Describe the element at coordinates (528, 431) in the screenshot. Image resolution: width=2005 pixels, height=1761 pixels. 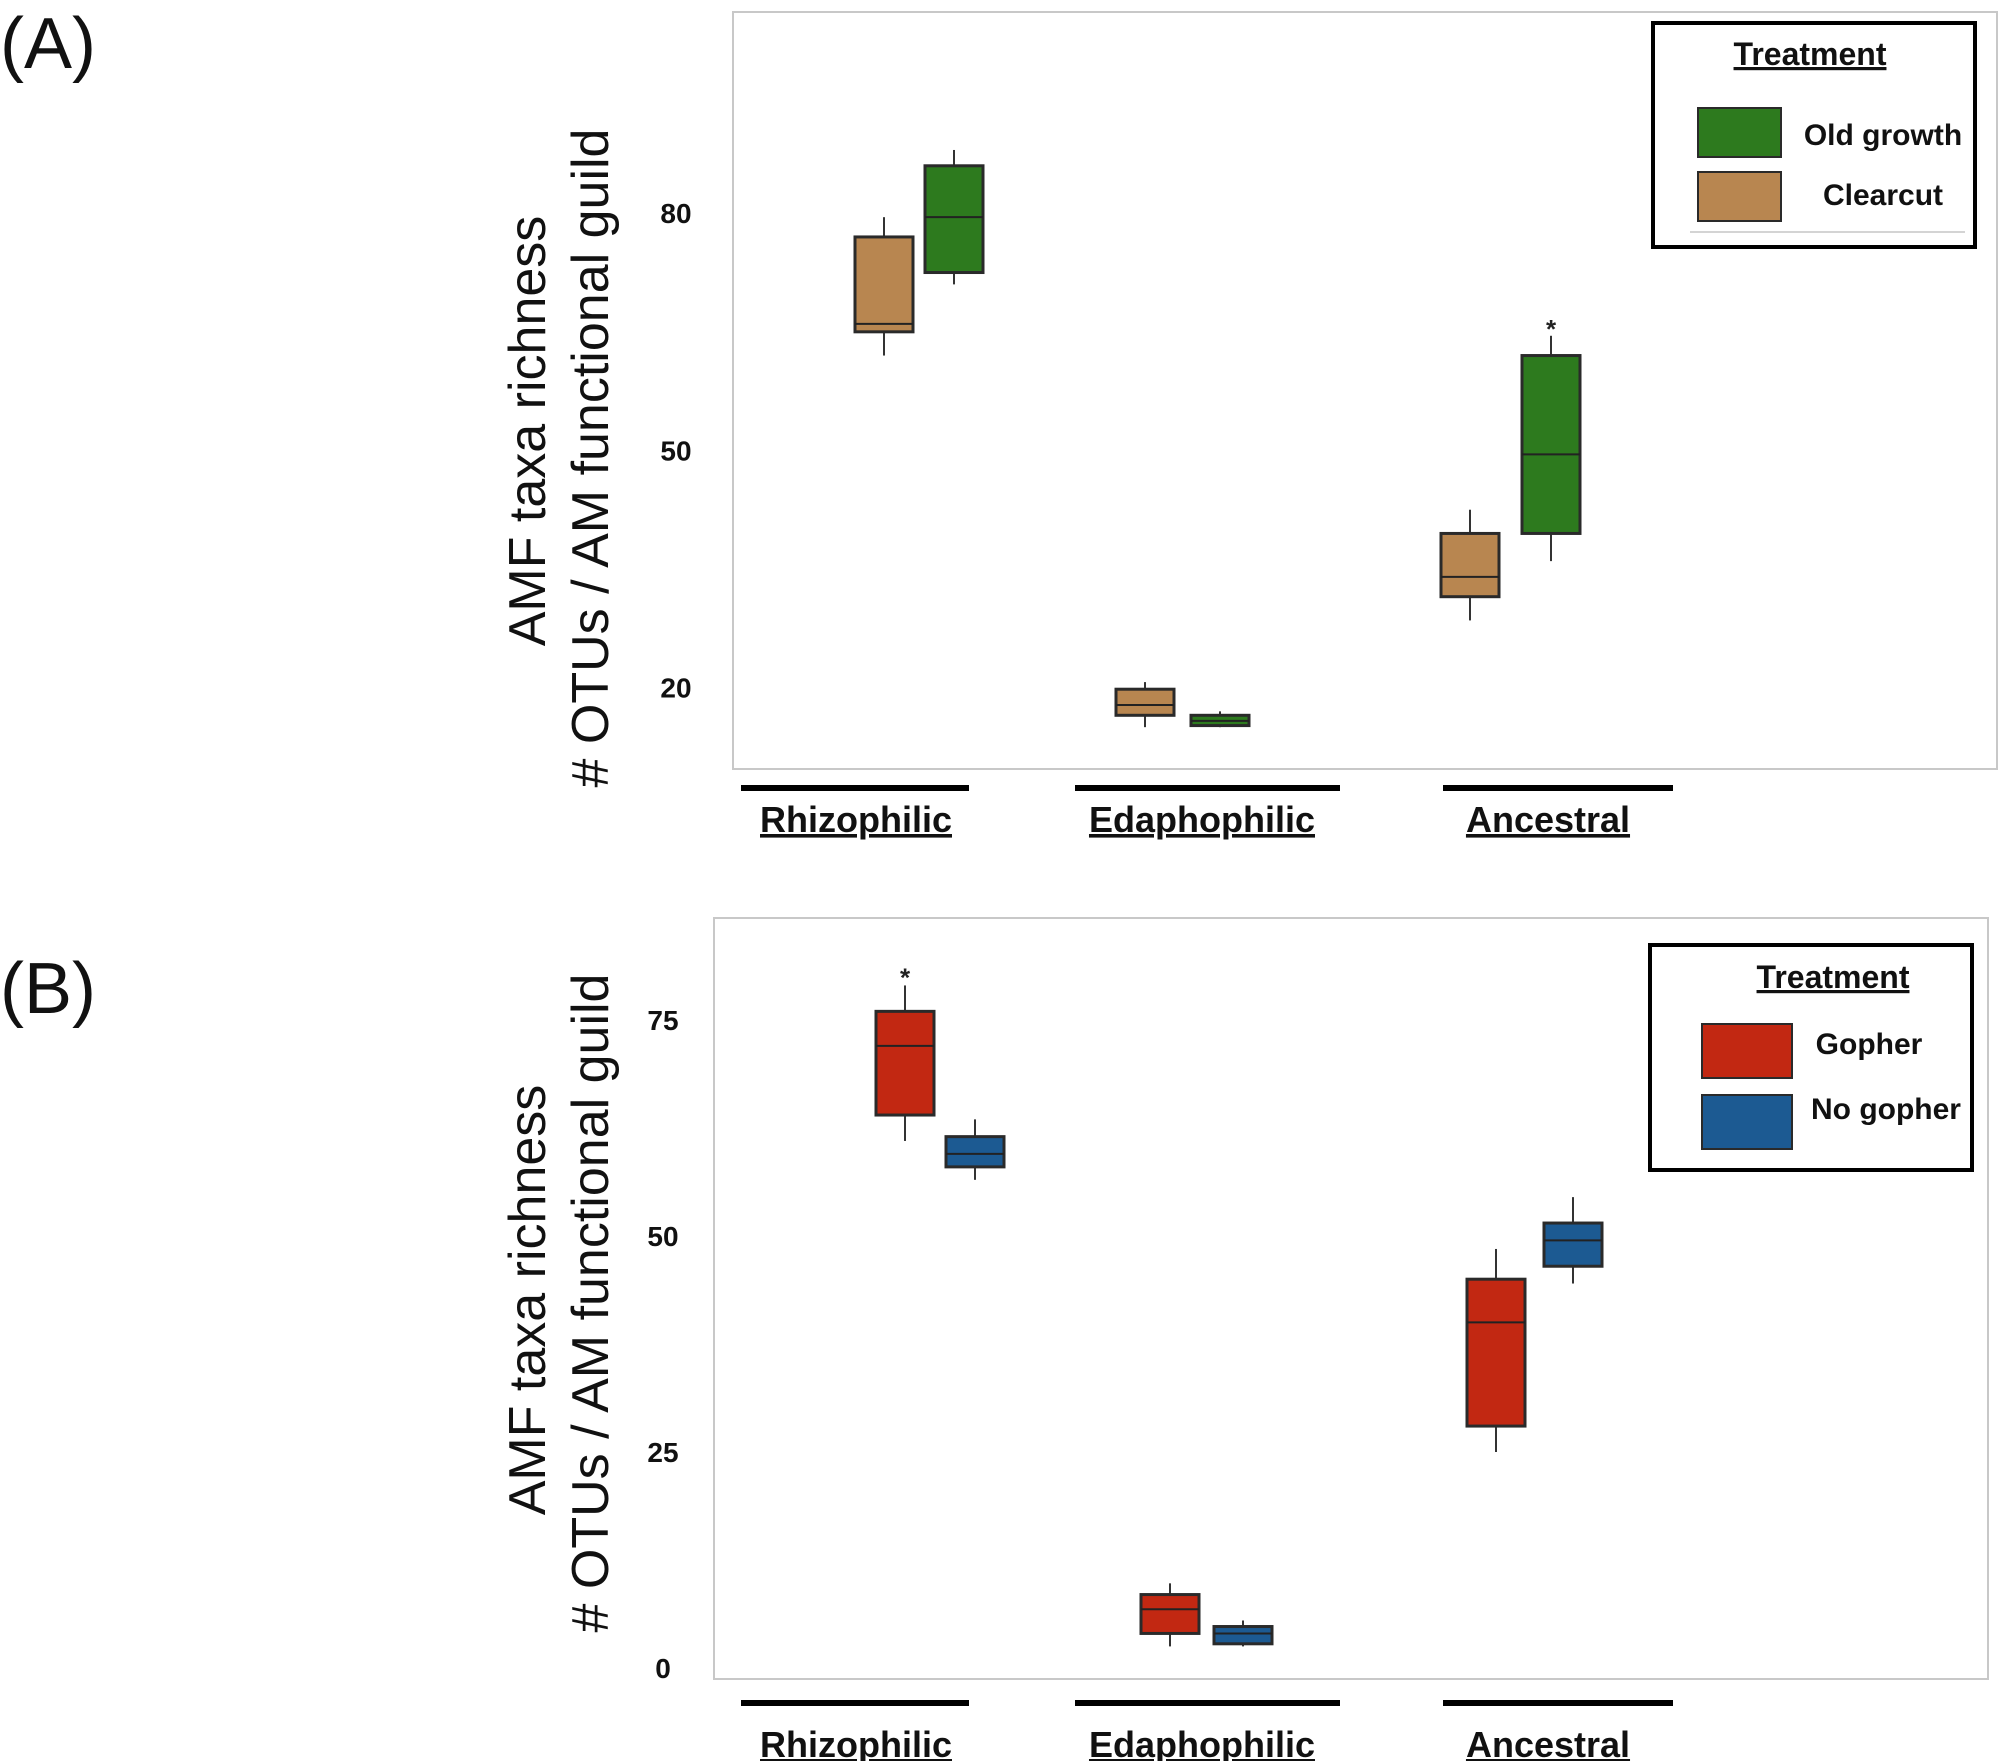
I see `panel-a-ylabel-line1: AMF taxa richness` at that location.